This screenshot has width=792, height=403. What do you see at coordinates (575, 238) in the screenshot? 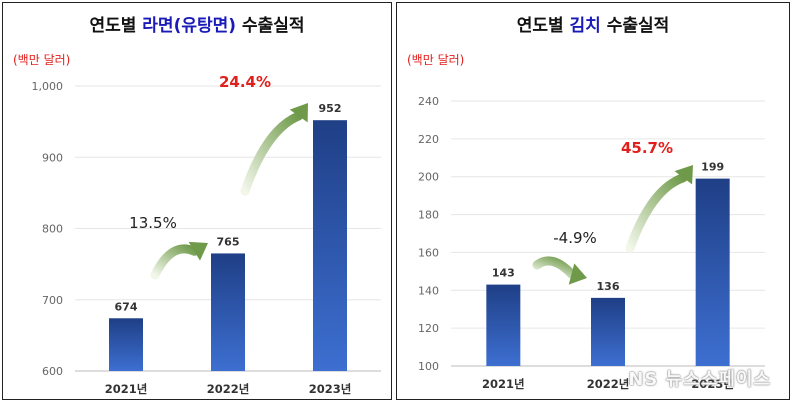
I see `growth-rate-label: -4.9%` at bounding box center [575, 238].